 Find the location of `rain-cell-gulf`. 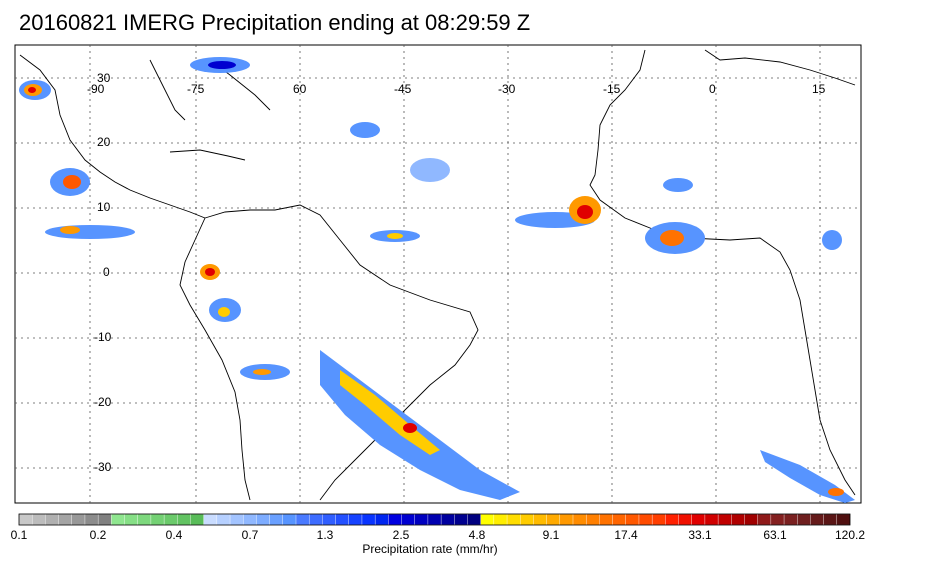

rain-cell-gulf is located at coordinates (35, 90).